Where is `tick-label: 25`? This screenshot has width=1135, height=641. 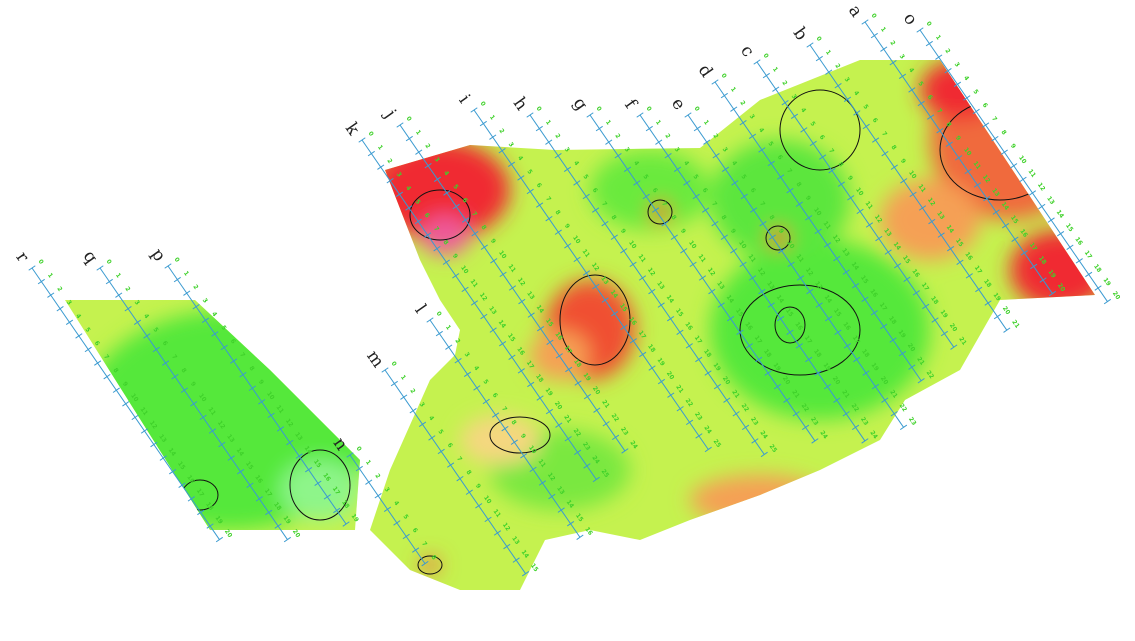
tick-label: 25 is located at coordinates (717, 443).